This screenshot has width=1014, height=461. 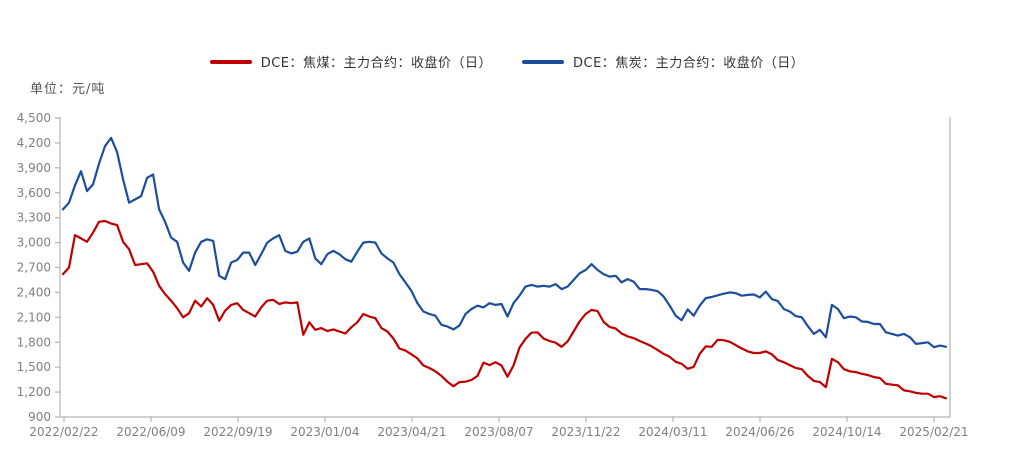 I want to click on y-tick-label: 1,800, so click(x=34, y=342).